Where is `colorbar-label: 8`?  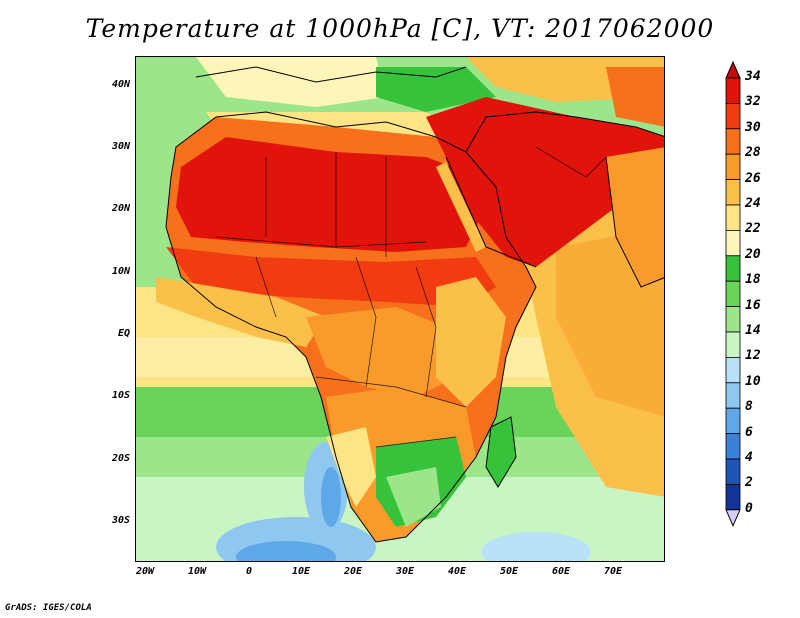 colorbar-label: 8 is located at coordinates (749, 407).